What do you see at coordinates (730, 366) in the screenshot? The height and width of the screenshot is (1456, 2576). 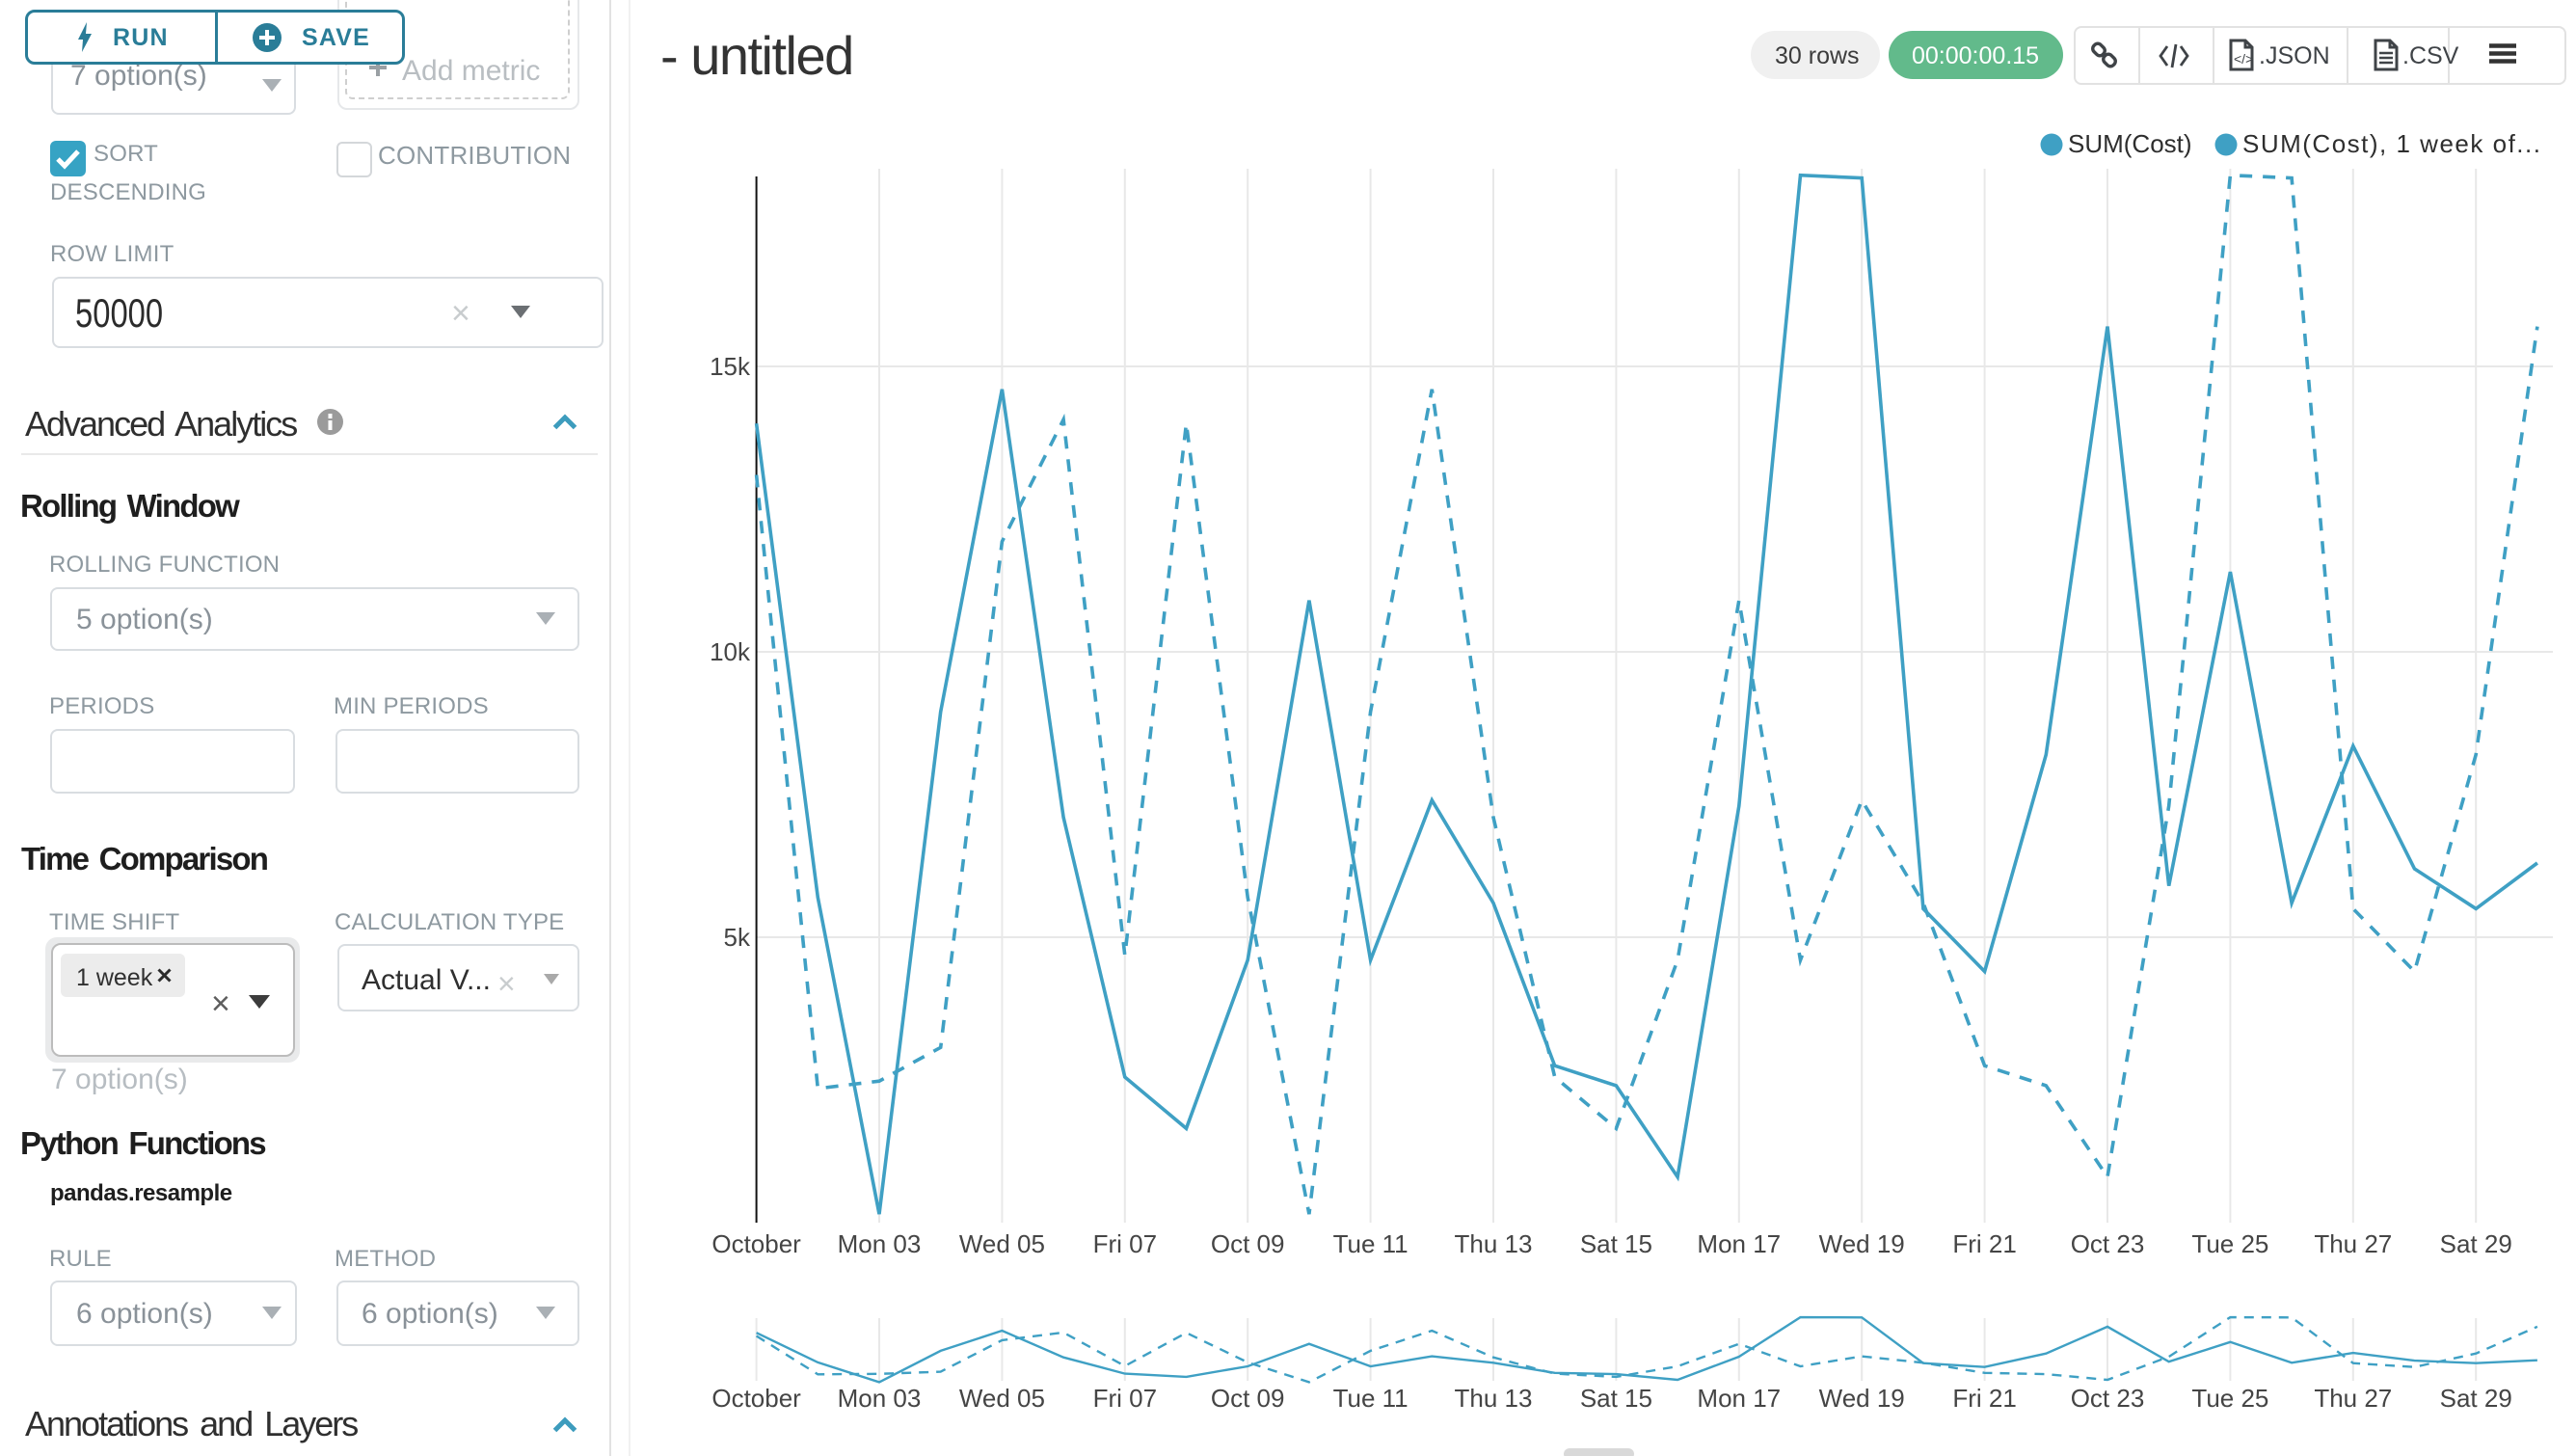 I see `svg-text: 15k` at bounding box center [730, 366].